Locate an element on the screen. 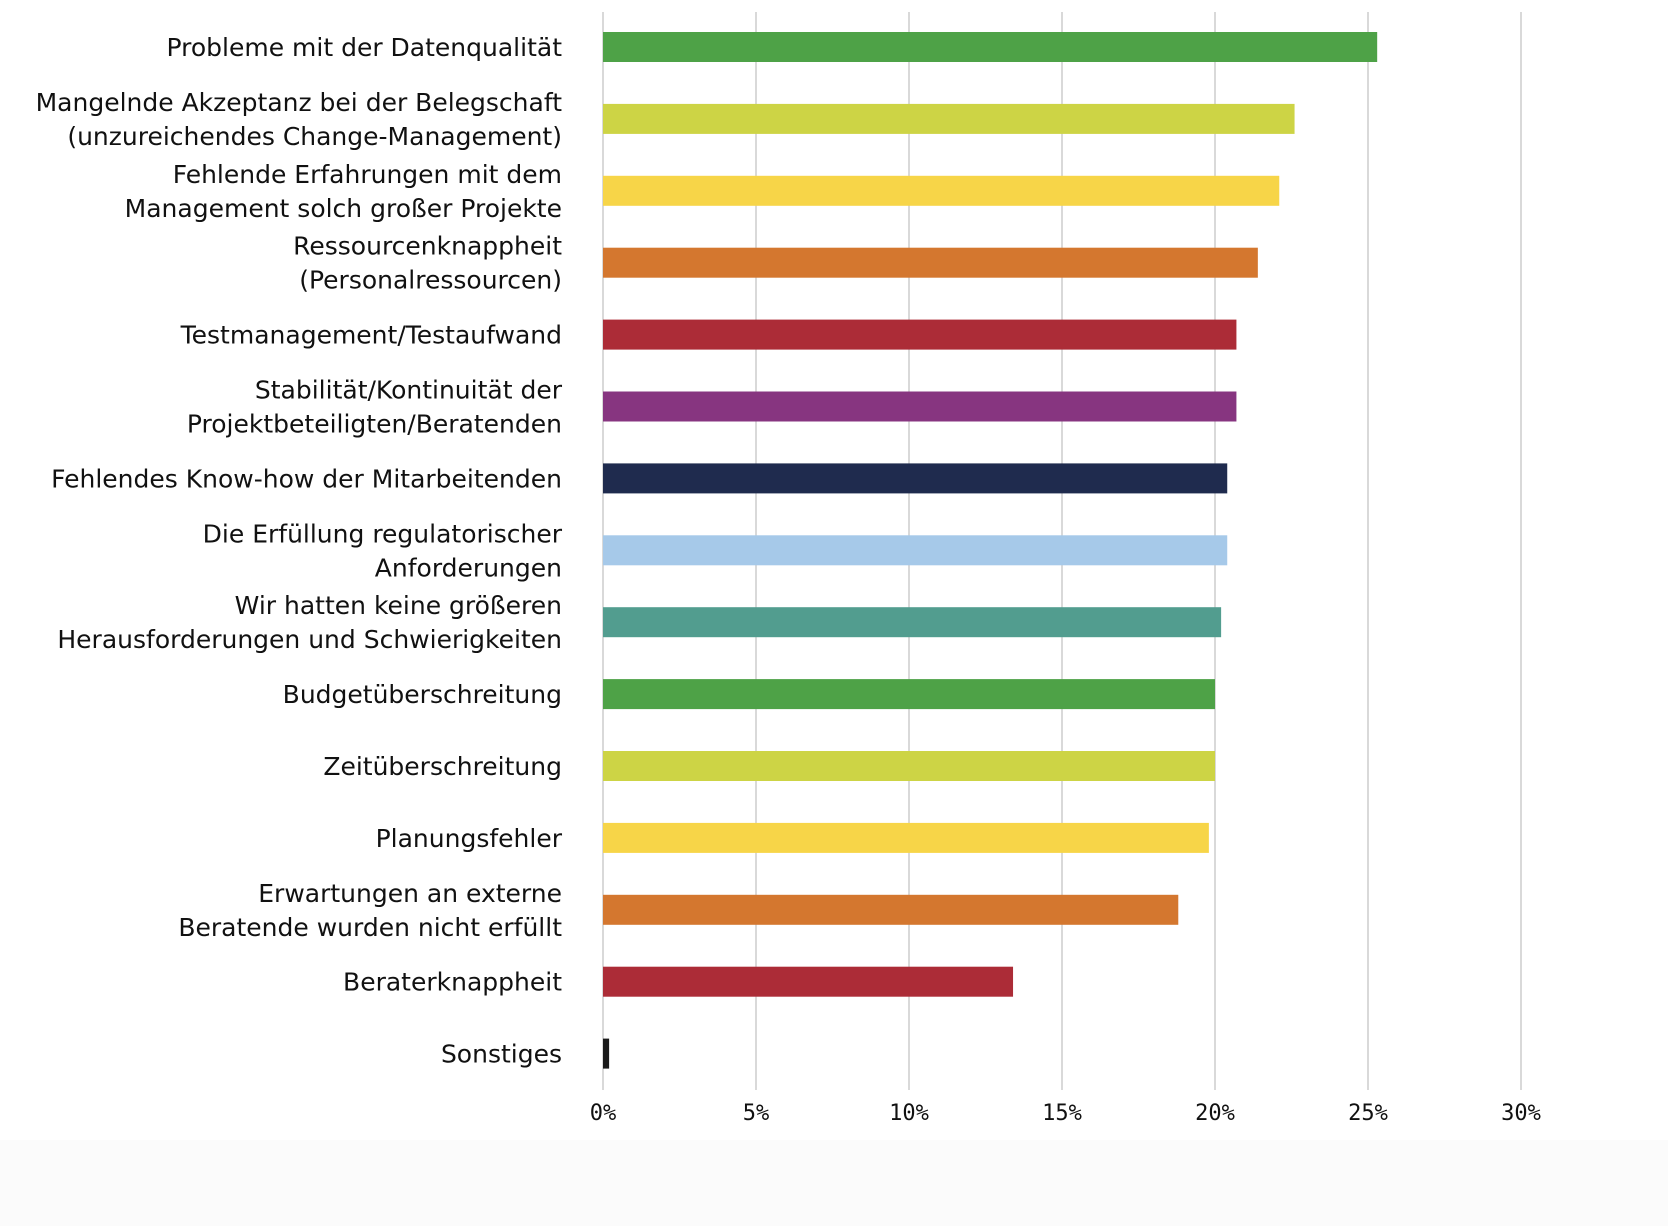 The width and height of the screenshot is (1668, 1226). footer-band is located at coordinates (834, 1183).